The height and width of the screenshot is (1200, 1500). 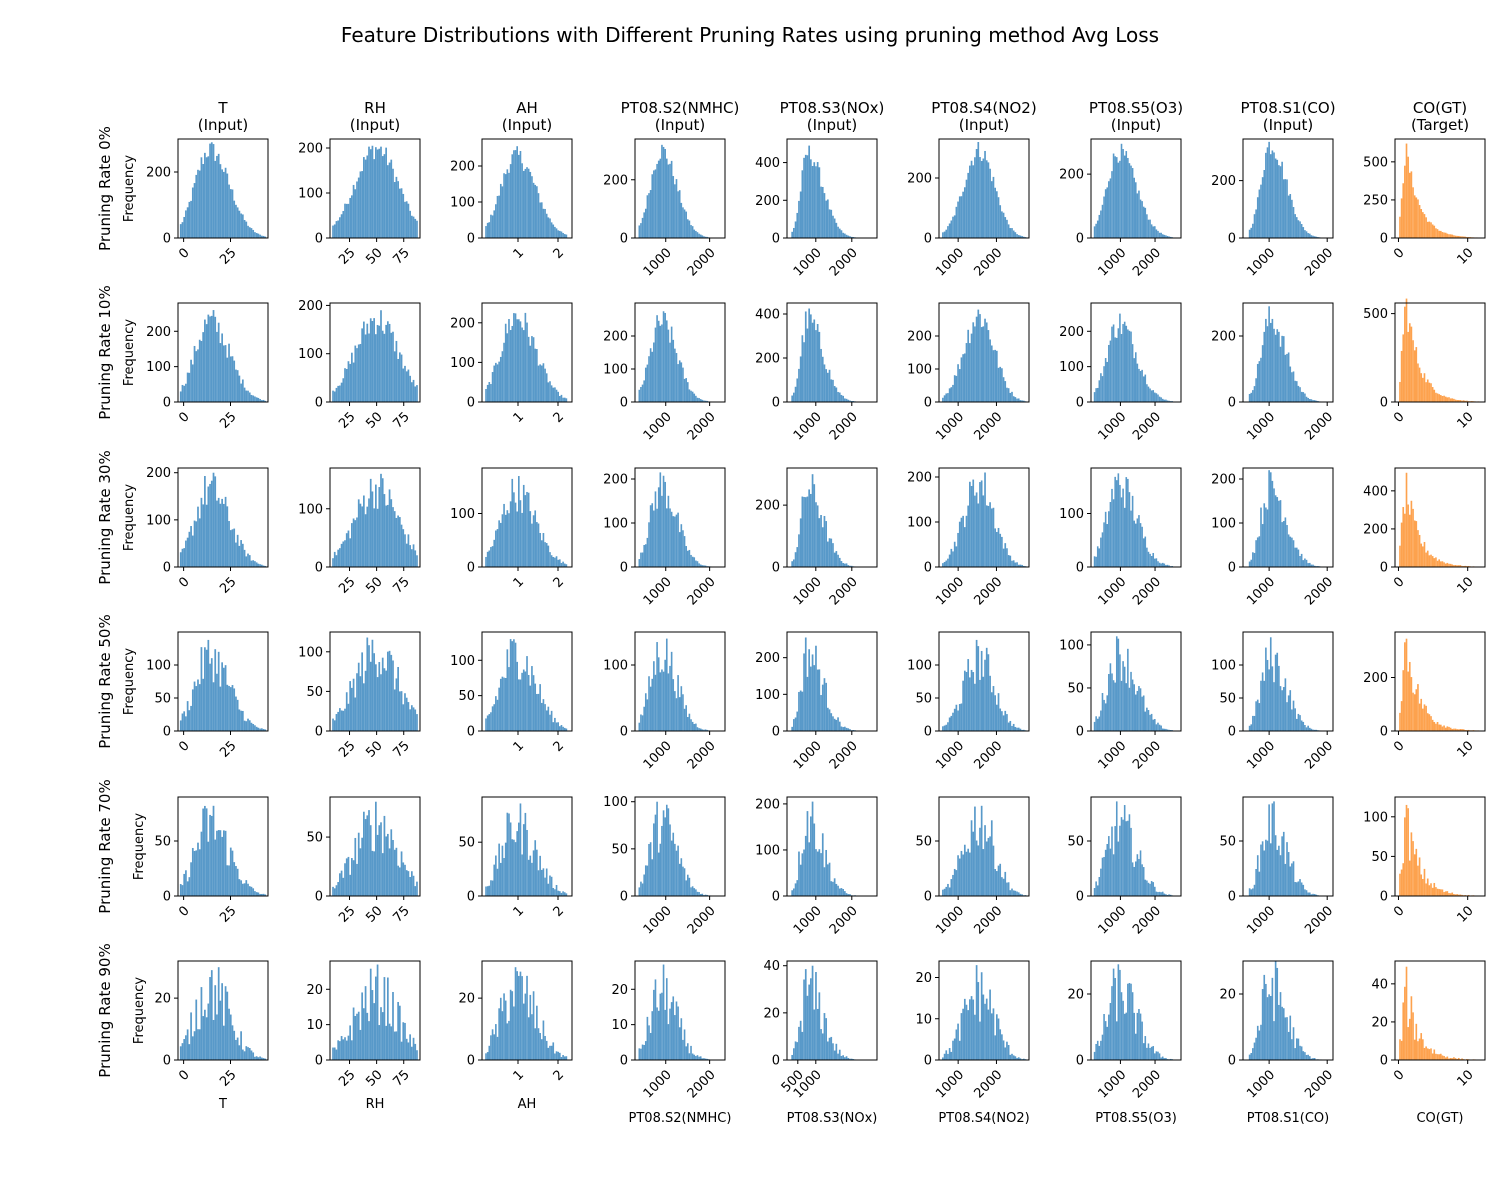 I want to click on column-role: (Input), so click(x=375, y=125).